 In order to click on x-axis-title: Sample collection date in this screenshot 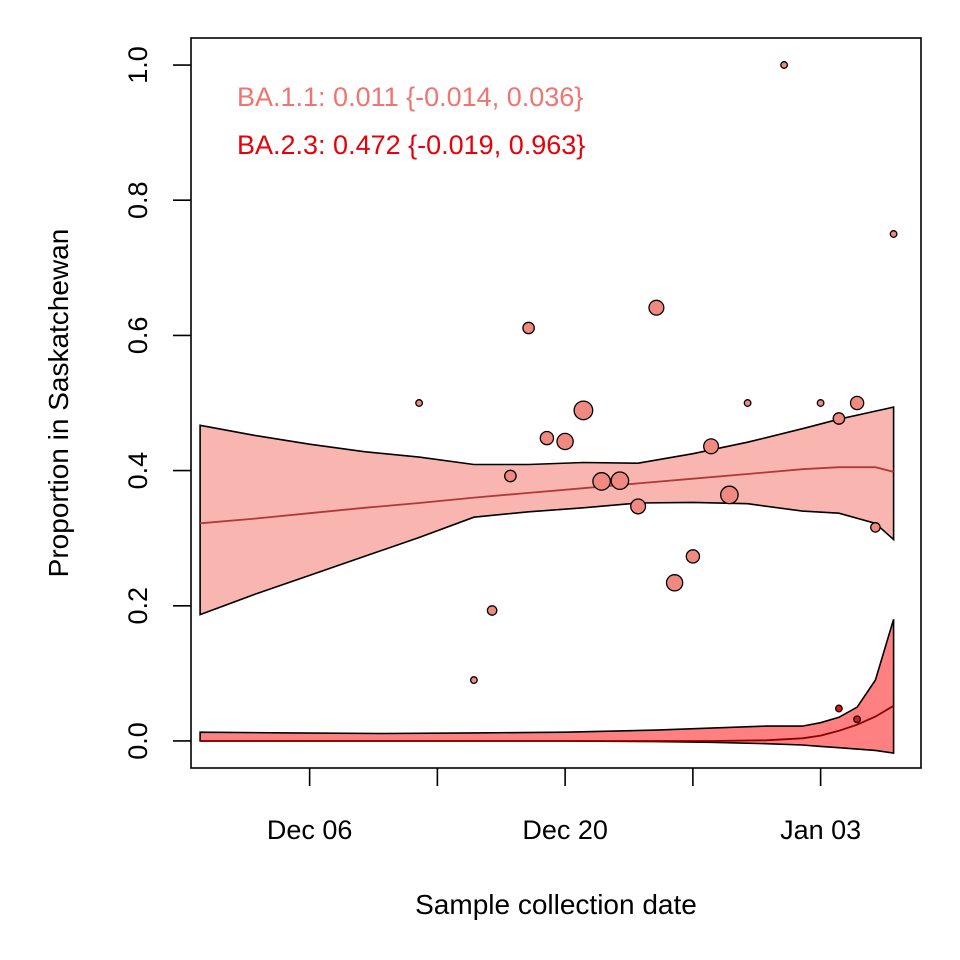, I will do `click(556, 904)`.